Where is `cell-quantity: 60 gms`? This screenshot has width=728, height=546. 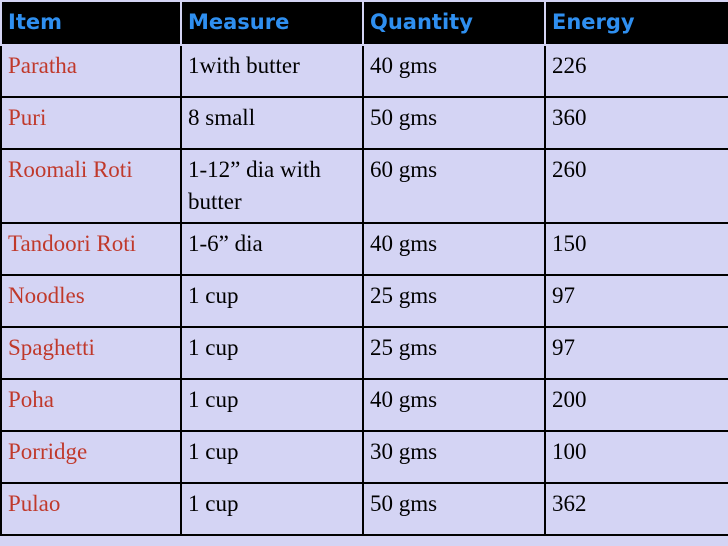
cell-quantity: 60 gms is located at coordinates (454, 186).